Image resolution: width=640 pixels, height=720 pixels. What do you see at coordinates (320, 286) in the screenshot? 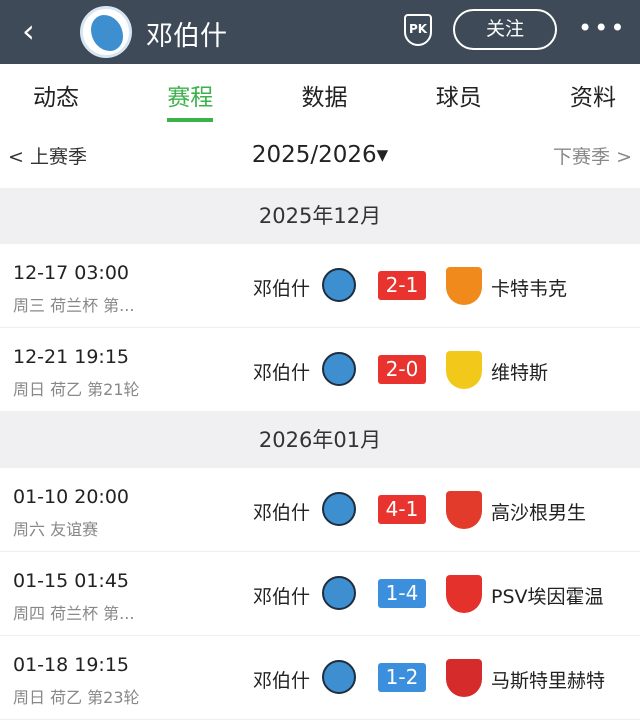
I see `match-row: 12-17 03:00 周三 荷兰杯 第... 邓伯什 2-1 卡特韦克` at bounding box center [320, 286].